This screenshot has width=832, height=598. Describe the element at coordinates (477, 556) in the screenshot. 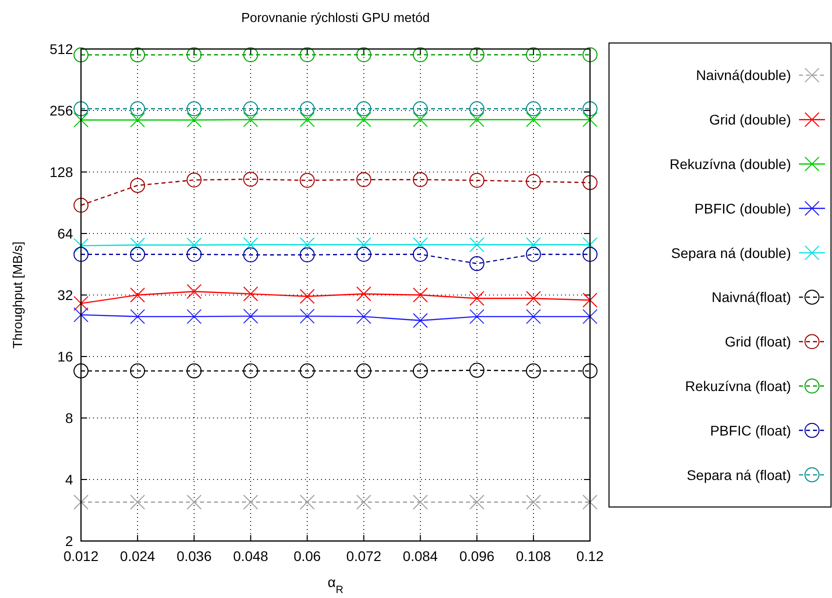

I see `x-tick-label: 0.096` at that location.